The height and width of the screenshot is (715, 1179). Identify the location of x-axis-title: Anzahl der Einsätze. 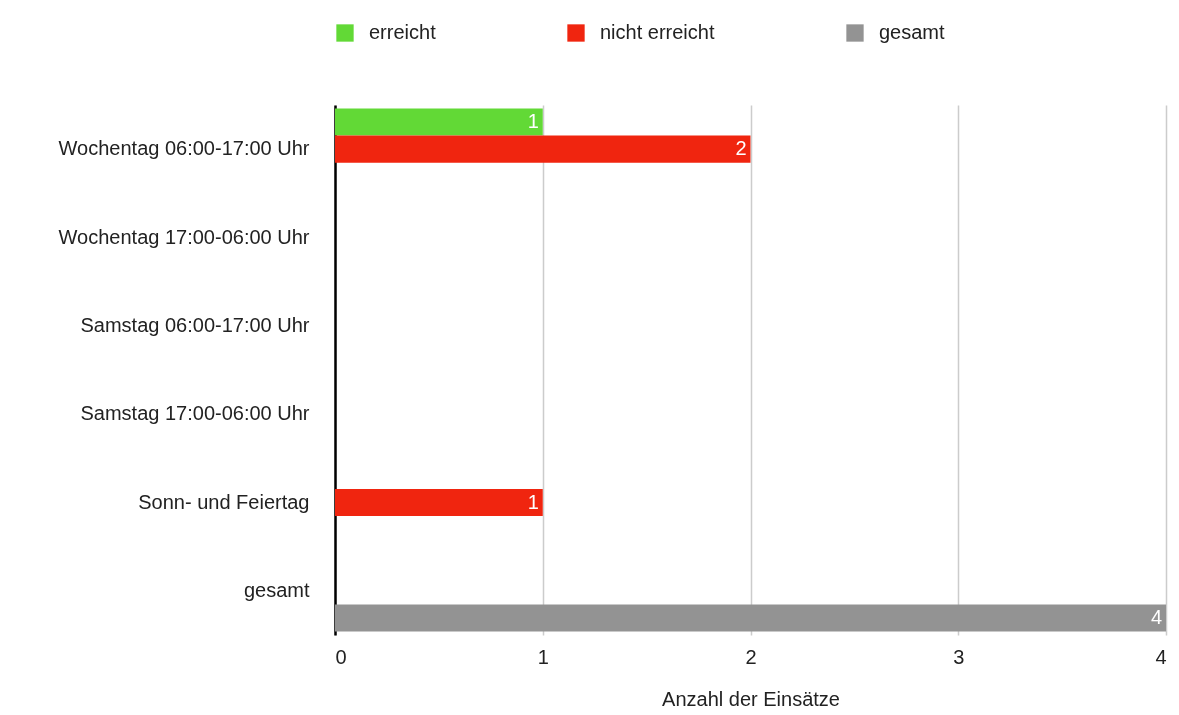
(751, 698).